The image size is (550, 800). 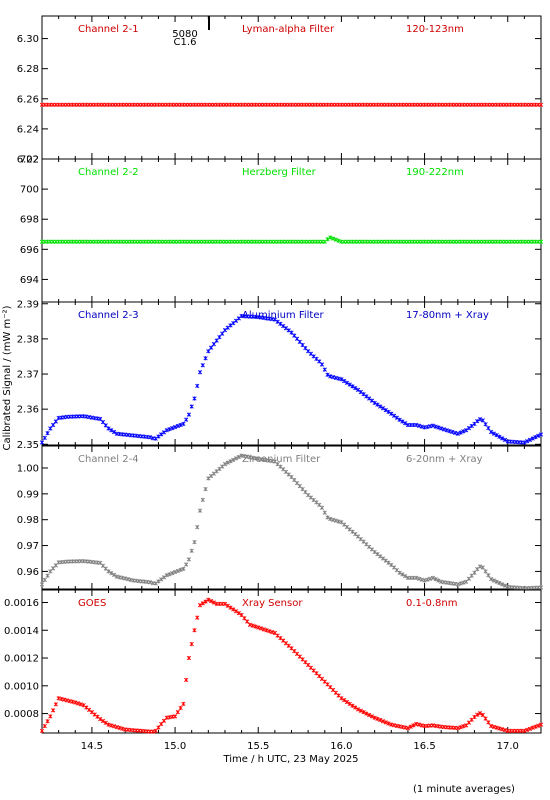 I want to click on y-tick-label: 698, so click(x=29, y=220).